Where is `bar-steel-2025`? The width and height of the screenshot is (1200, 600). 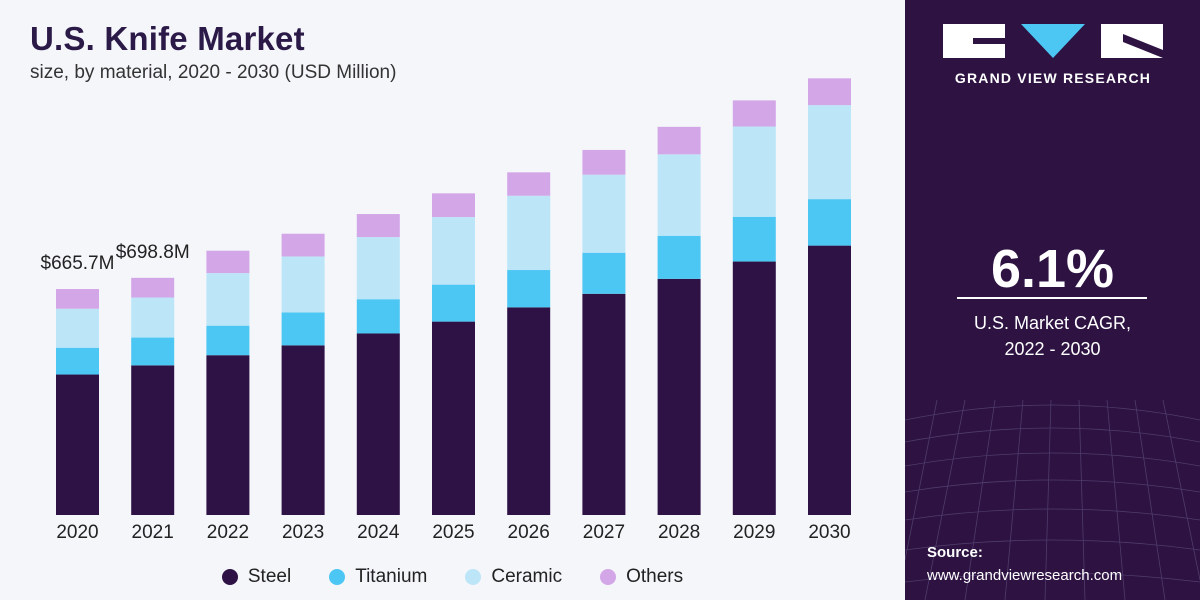 bar-steel-2025 is located at coordinates (453, 418).